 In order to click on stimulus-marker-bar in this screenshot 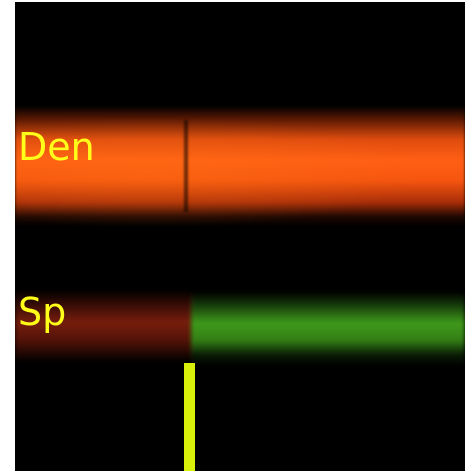, I will do `click(189, 417)`.